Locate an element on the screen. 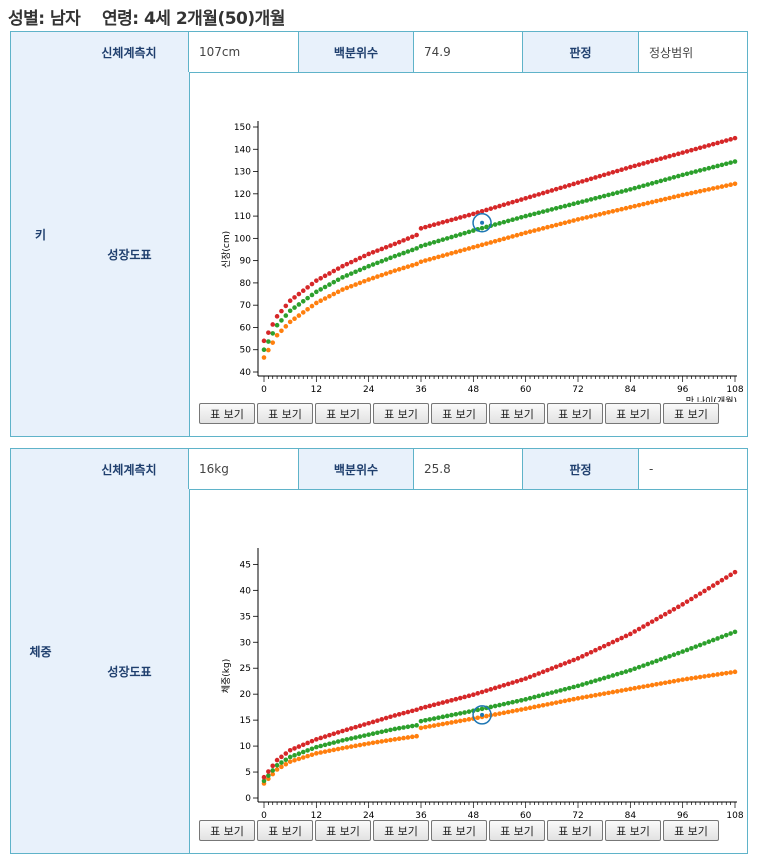  y-tick-label: 100 is located at coordinates (242, 239).